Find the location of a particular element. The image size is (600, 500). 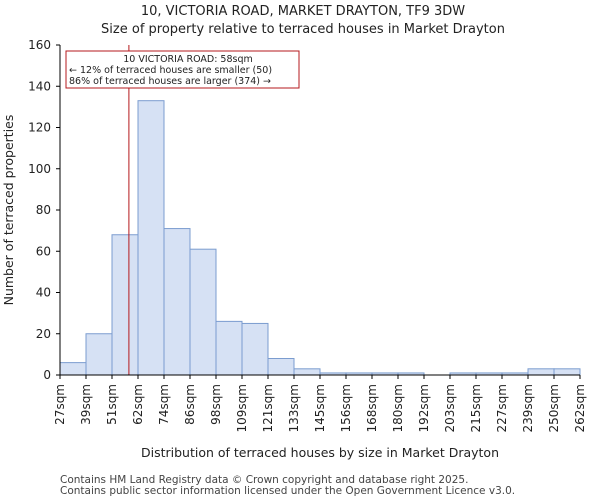

x-tick-label: 180sqm is located at coordinates (398, 408).